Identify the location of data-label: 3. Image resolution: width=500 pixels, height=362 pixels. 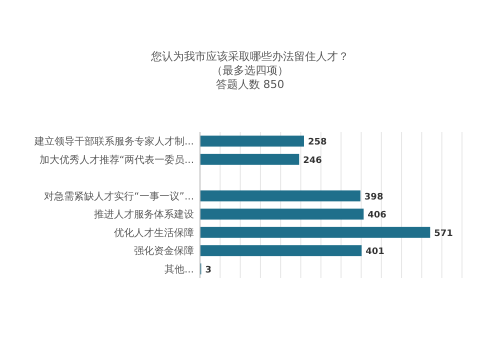
(208, 270).